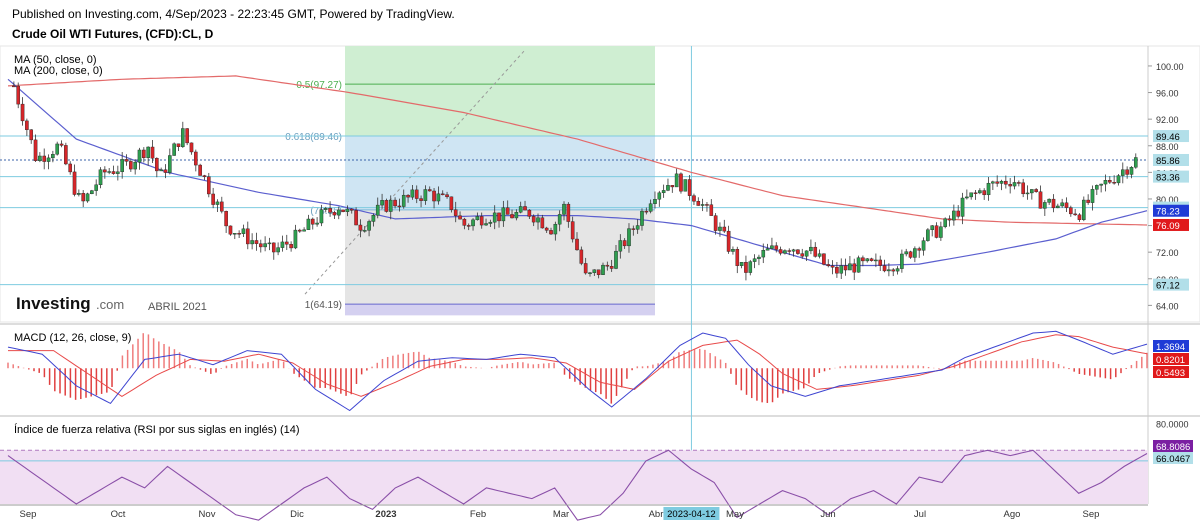  What do you see at coordinates (1168, 178) in the screenshot?
I see `price-tag-label: 83.36` at bounding box center [1168, 178].